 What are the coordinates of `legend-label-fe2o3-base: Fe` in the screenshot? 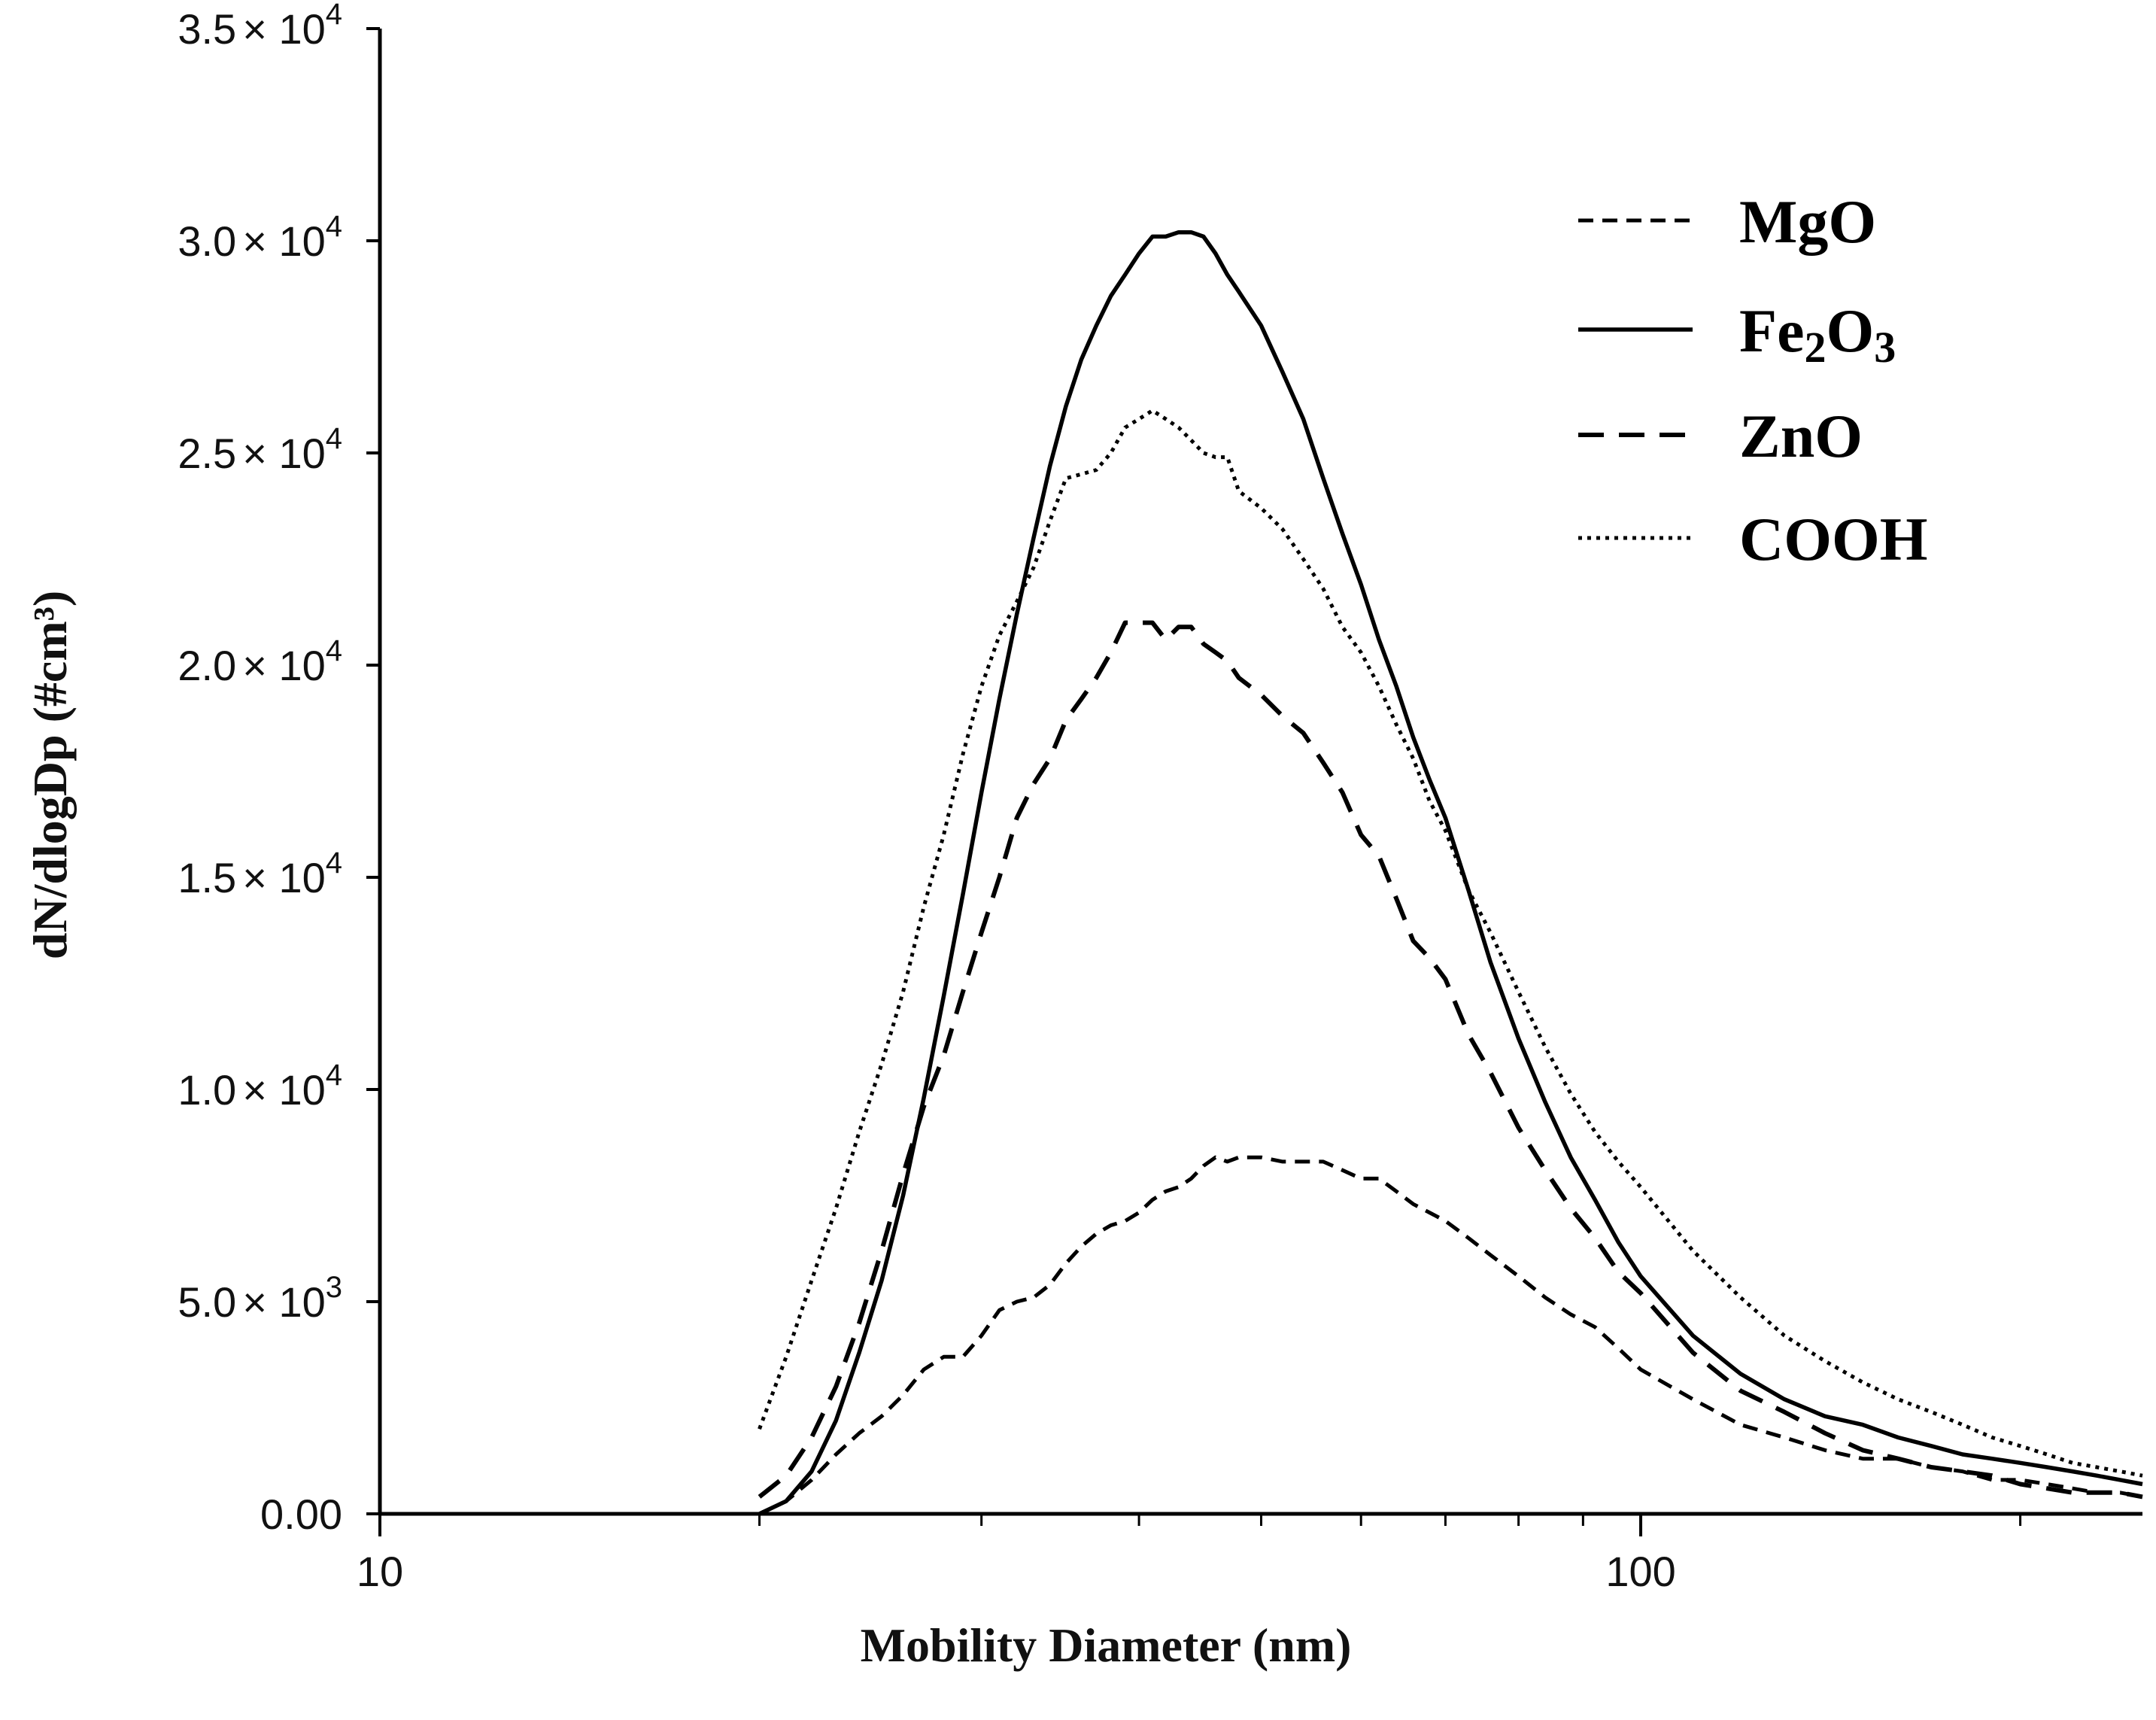 It's located at (1771, 331).